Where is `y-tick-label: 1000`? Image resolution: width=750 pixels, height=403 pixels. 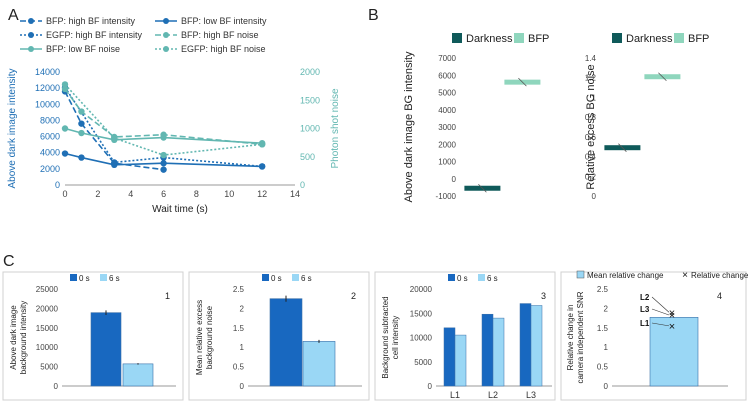 y-tick-label: 1000 is located at coordinates (447, 162).